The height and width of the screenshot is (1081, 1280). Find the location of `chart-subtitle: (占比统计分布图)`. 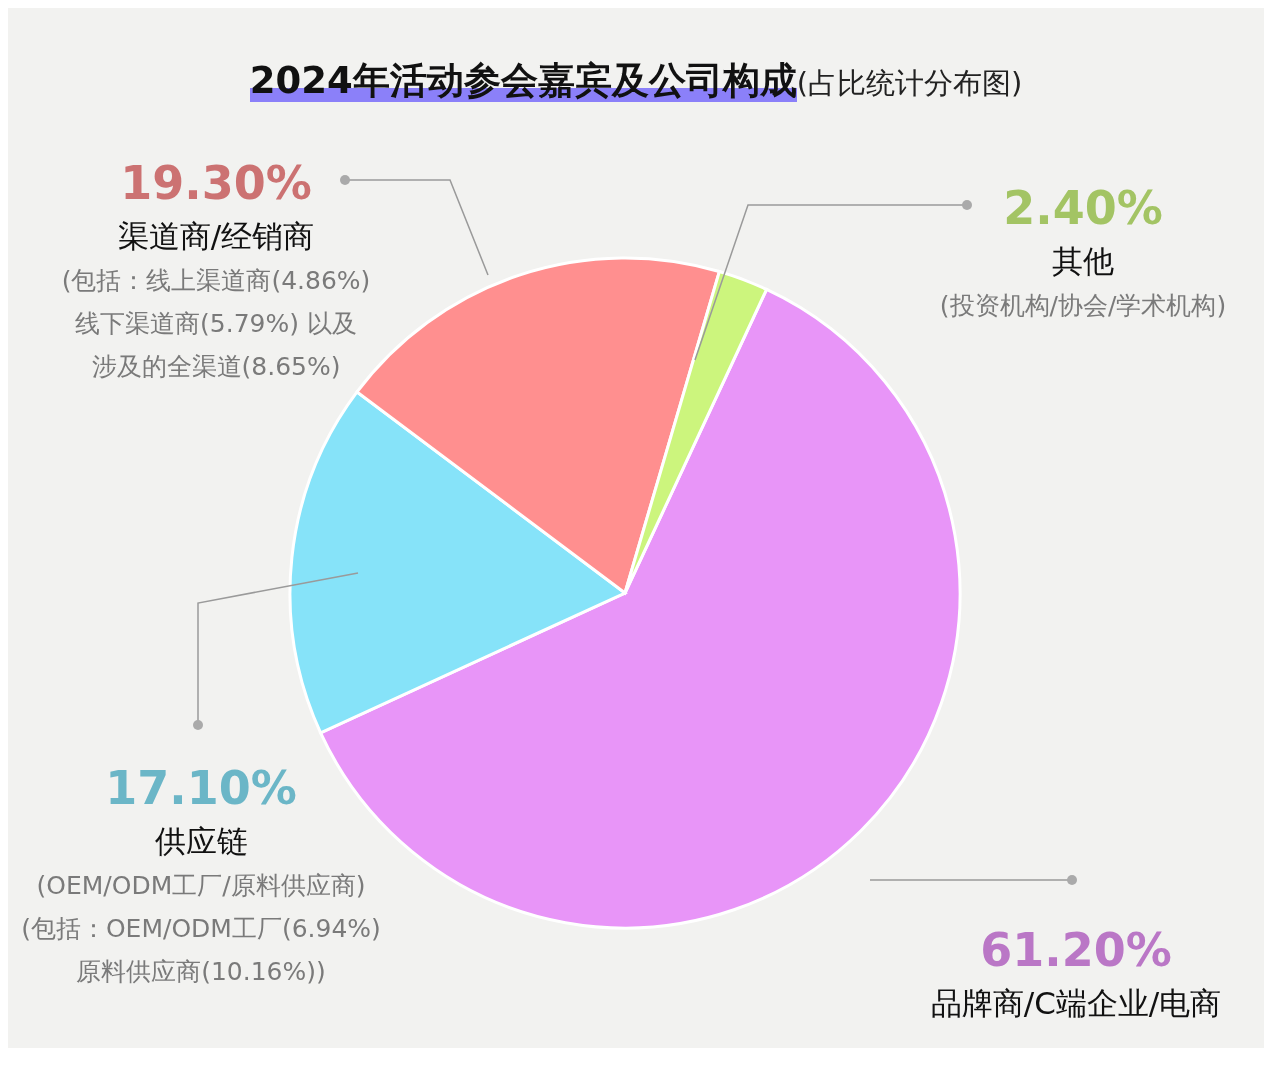

chart-subtitle: (占比统计分布图) is located at coordinates (909, 83).